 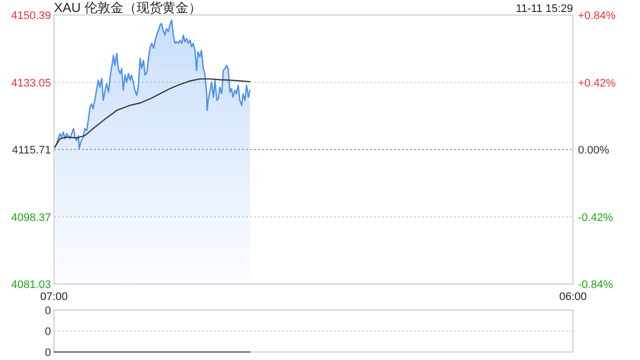 What do you see at coordinates (31, 83) in the screenshot?
I see `y-tick-label: 4133.05` at bounding box center [31, 83].